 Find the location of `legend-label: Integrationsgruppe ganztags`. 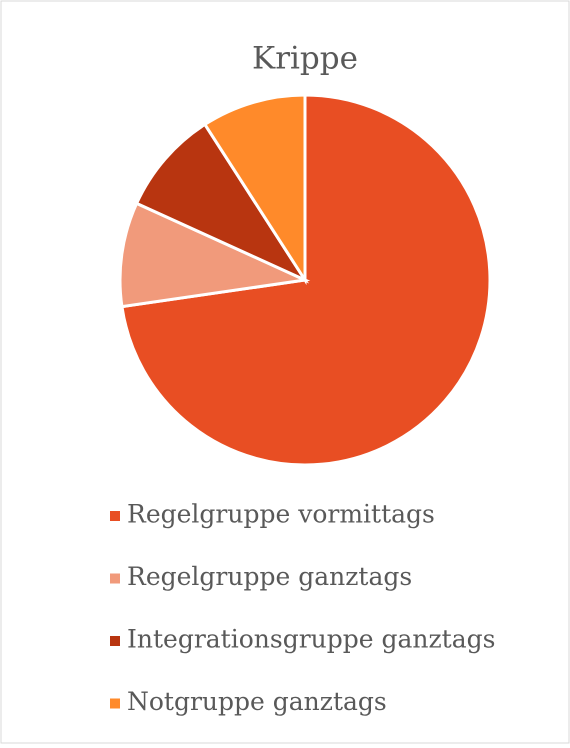

legend-label: Integrationsgruppe ganztags is located at coordinates (311, 639).